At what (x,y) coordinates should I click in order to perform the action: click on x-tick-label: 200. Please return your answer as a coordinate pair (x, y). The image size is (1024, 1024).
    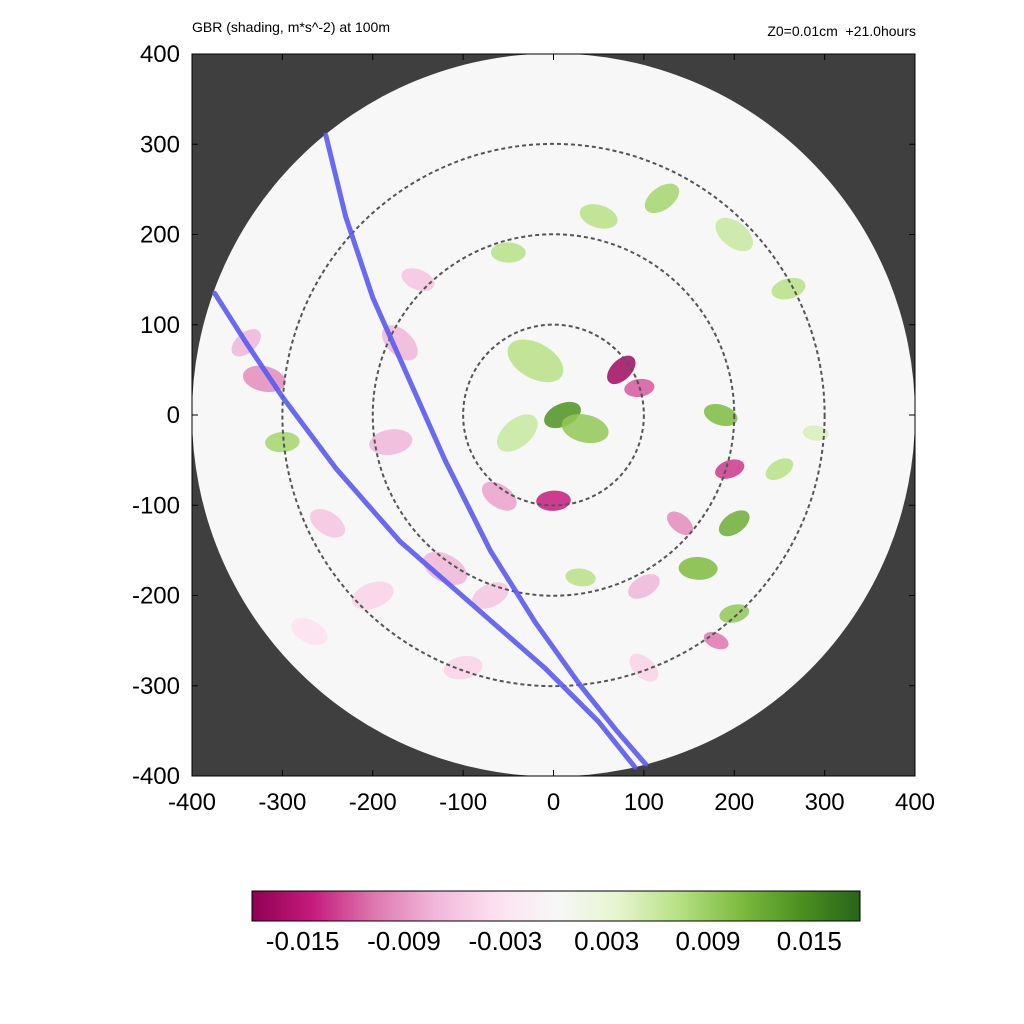
    Looking at the image, I should click on (734, 802).